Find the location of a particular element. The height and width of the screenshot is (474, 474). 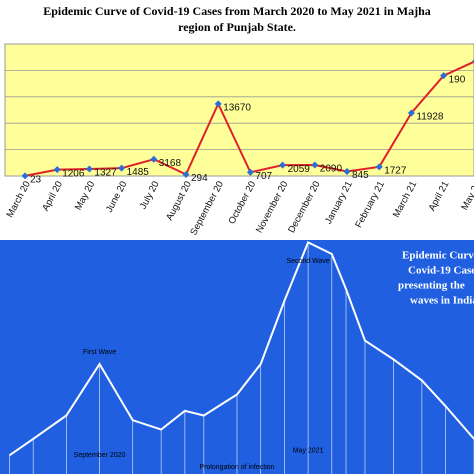

data-label: 2059 is located at coordinates (299, 169).